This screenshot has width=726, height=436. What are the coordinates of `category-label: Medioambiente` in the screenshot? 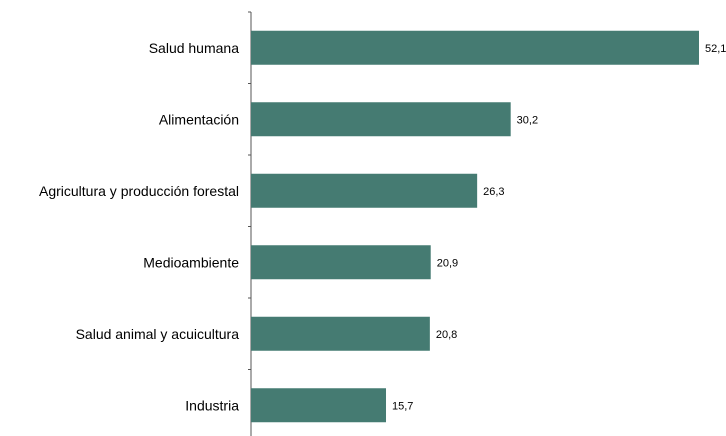 It's located at (191, 262).